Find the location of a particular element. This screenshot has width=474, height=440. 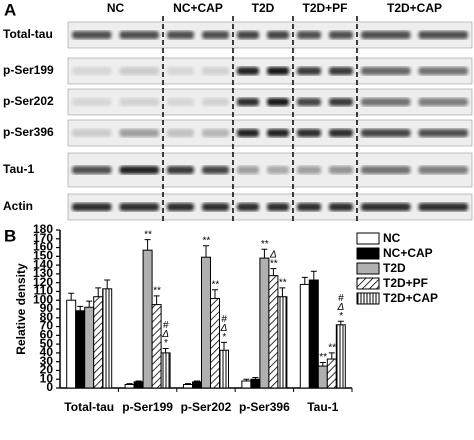

y-tick-label: 50 is located at coordinates (47, 343).